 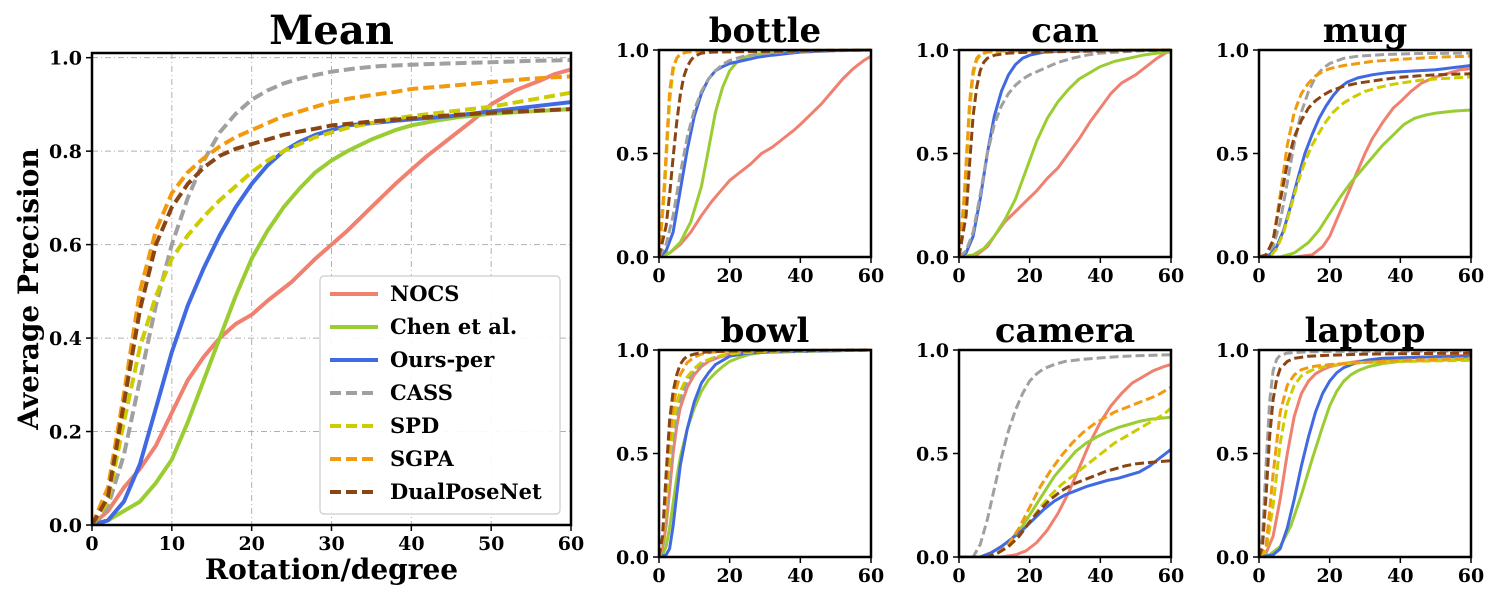 I want to click on panel-bottle: 0 20 40 60 0.0 0.5 1.0 bottle, so click(x=750, y=149).